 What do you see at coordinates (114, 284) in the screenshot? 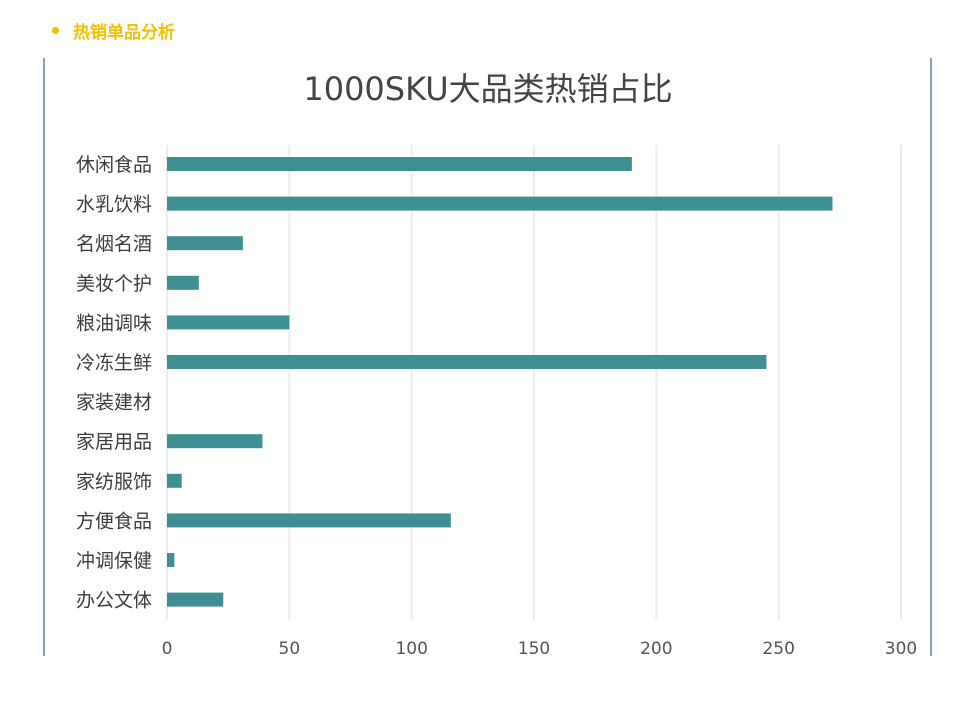
I see `category-label: 美妆个护` at bounding box center [114, 284].